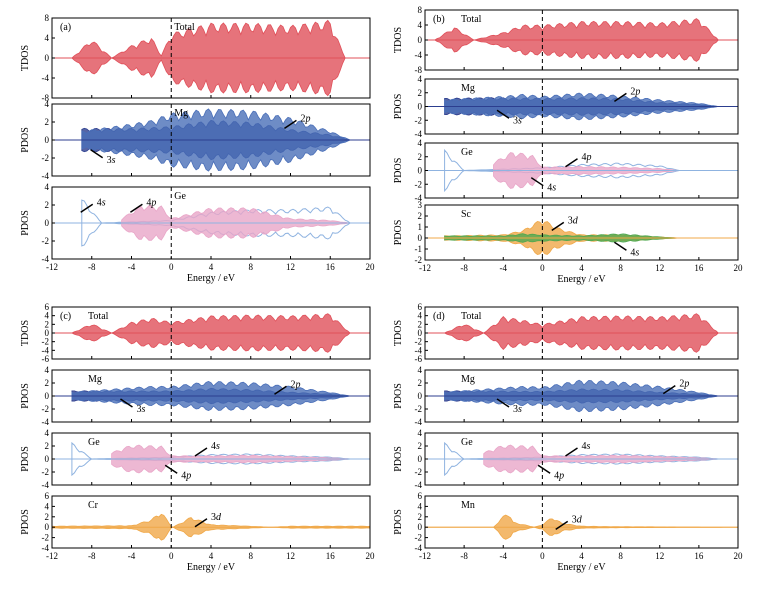 This screenshot has height=593, width=760. What do you see at coordinates (425, 556) in the screenshot?
I see `x-tick-label: -12` at bounding box center [425, 556].